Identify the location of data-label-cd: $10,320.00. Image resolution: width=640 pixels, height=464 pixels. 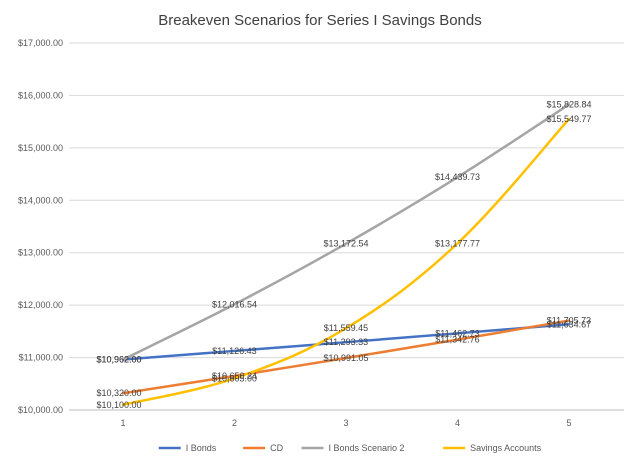
(118, 393).